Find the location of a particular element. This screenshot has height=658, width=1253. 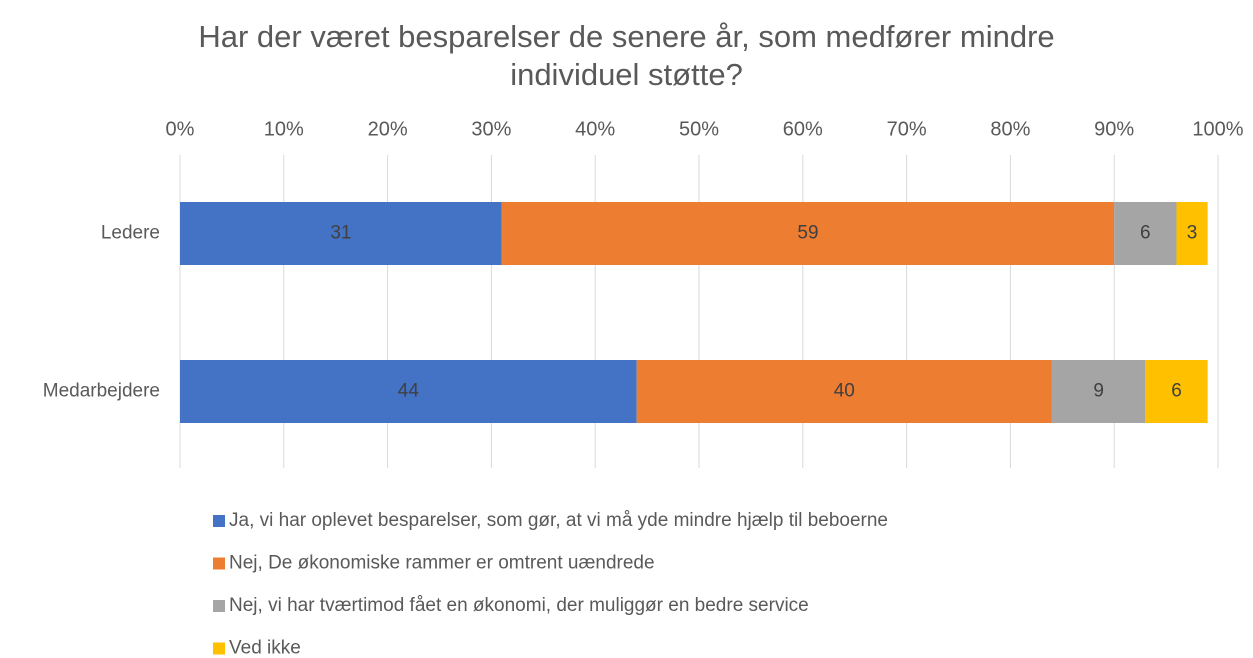

data-label: 40 is located at coordinates (844, 391).